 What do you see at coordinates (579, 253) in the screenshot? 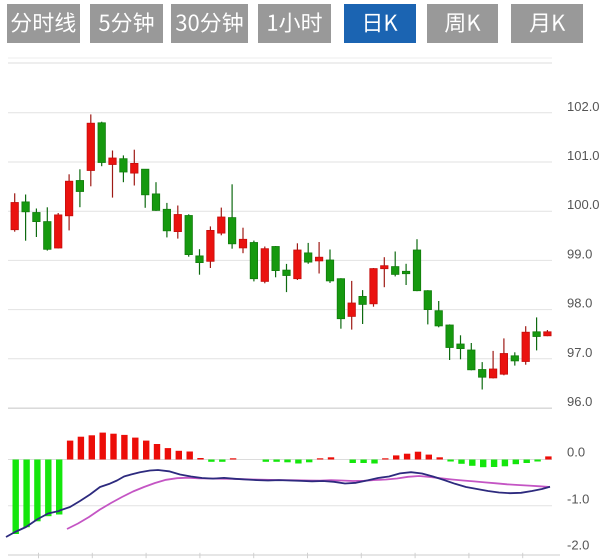
I see `svg-text: 99.0` at bounding box center [579, 253].